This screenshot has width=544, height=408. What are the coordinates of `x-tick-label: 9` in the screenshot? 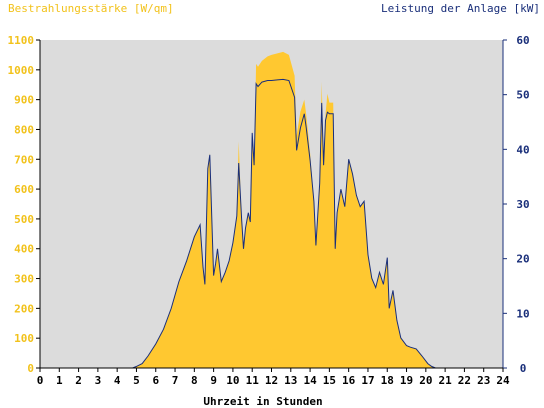 It's located at (213, 380).